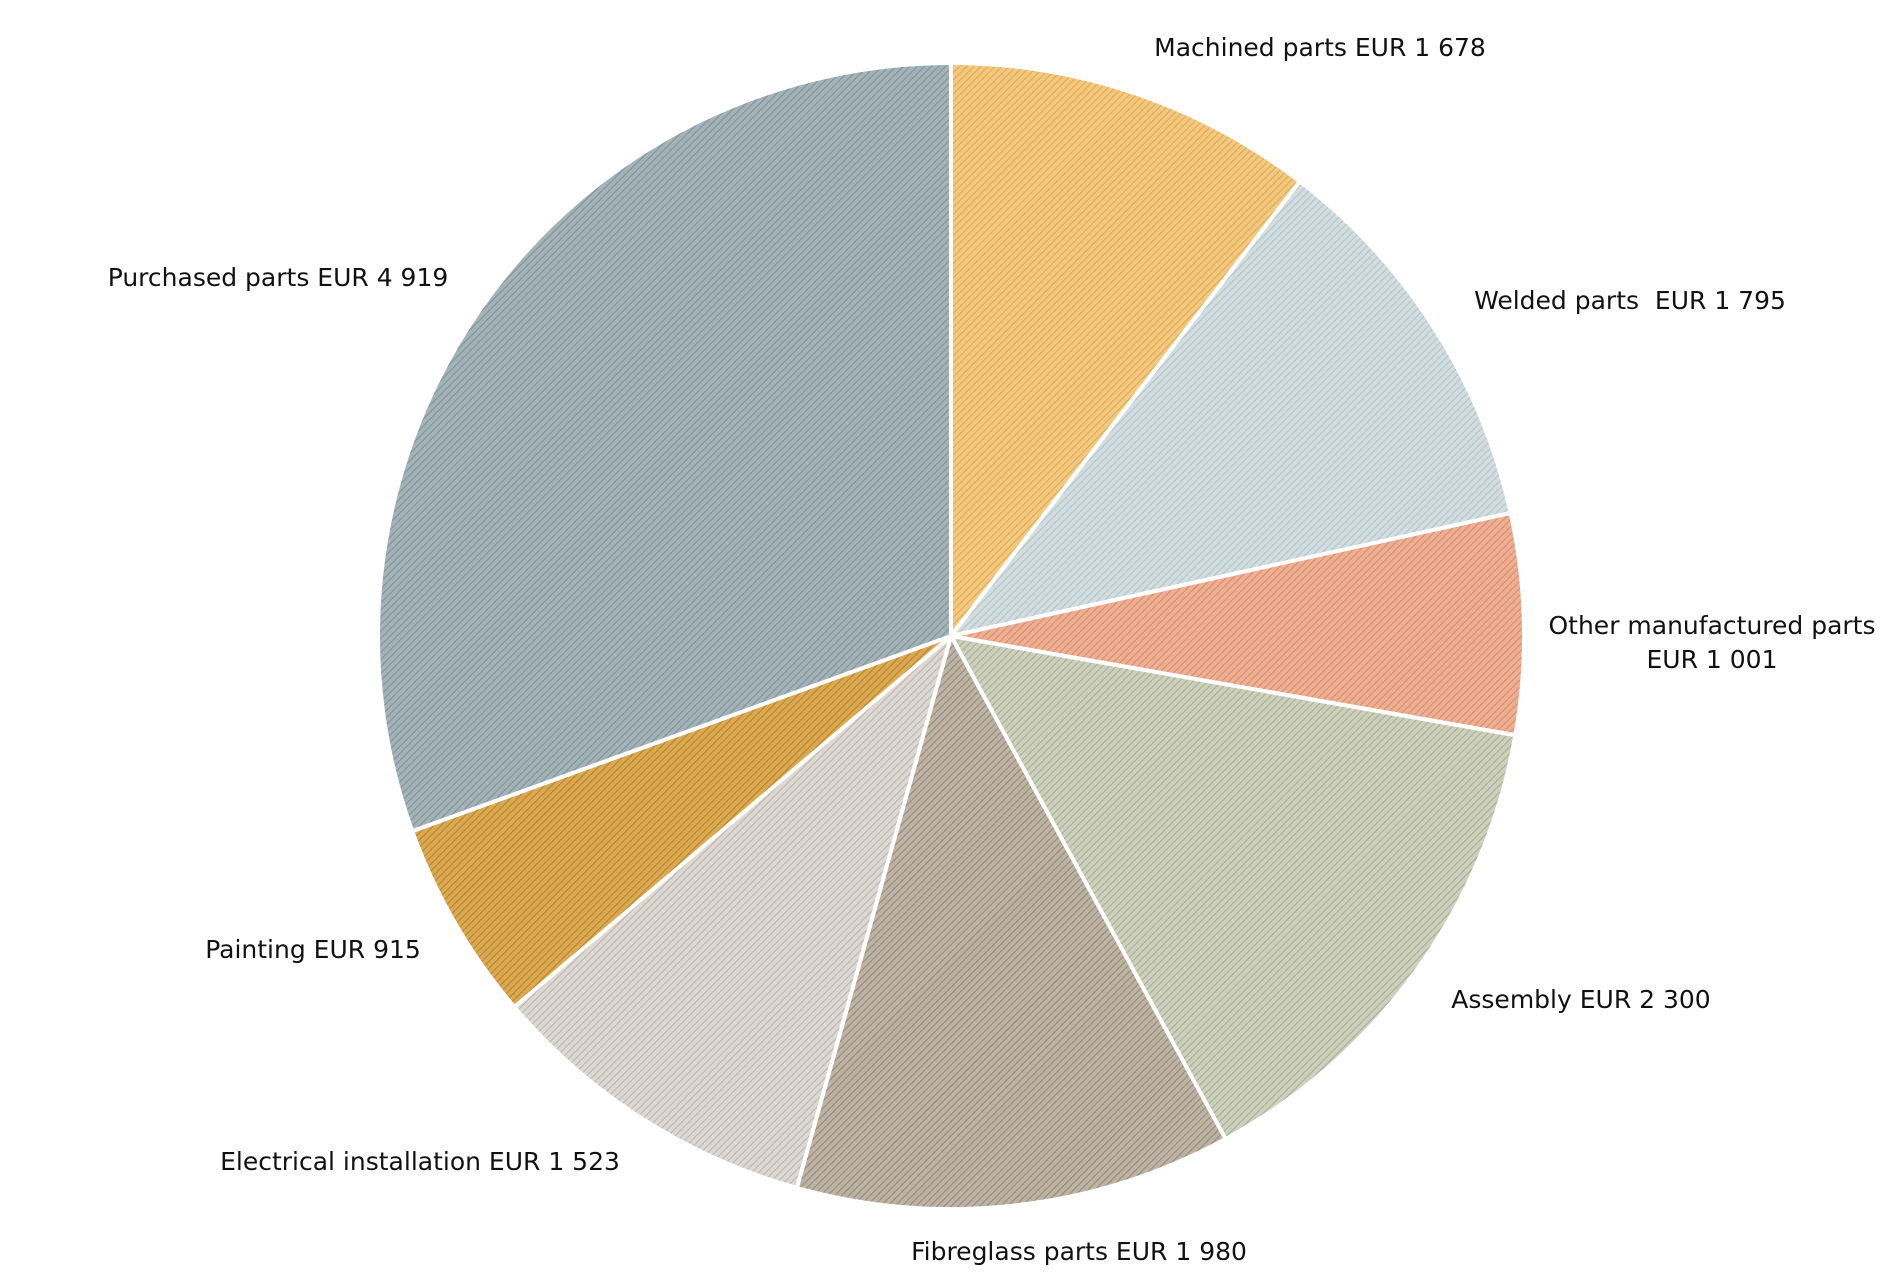 The height and width of the screenshot is (1283, 1902). Describe the element at coordinates (1011, 922) in the screenshot. I see `pie-slice-fibreglass-parts` at that location.